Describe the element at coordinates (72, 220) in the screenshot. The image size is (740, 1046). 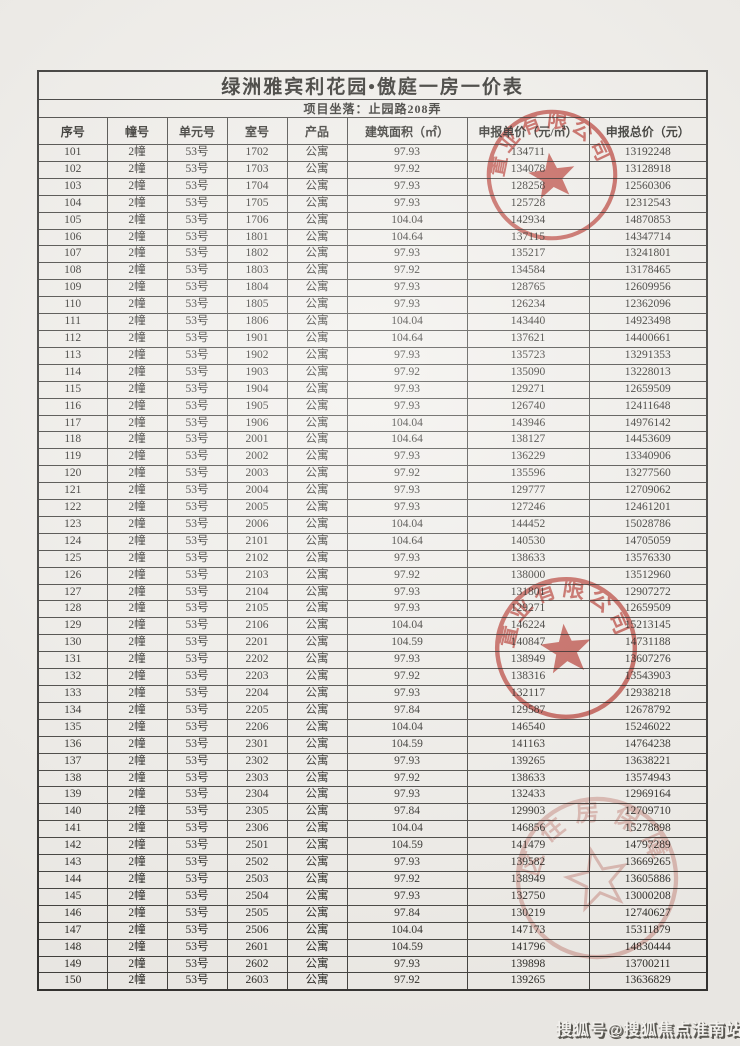
I see `table-cell: 105` at that location.